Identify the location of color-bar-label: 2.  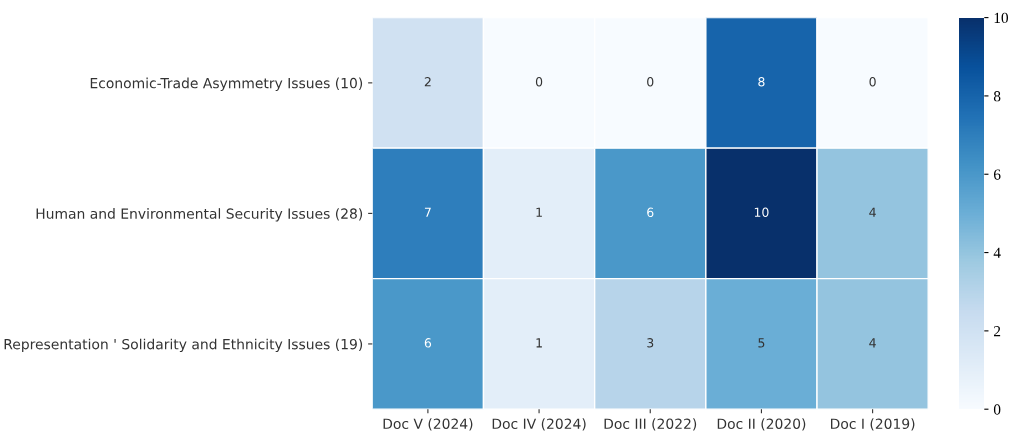
(997, 331).